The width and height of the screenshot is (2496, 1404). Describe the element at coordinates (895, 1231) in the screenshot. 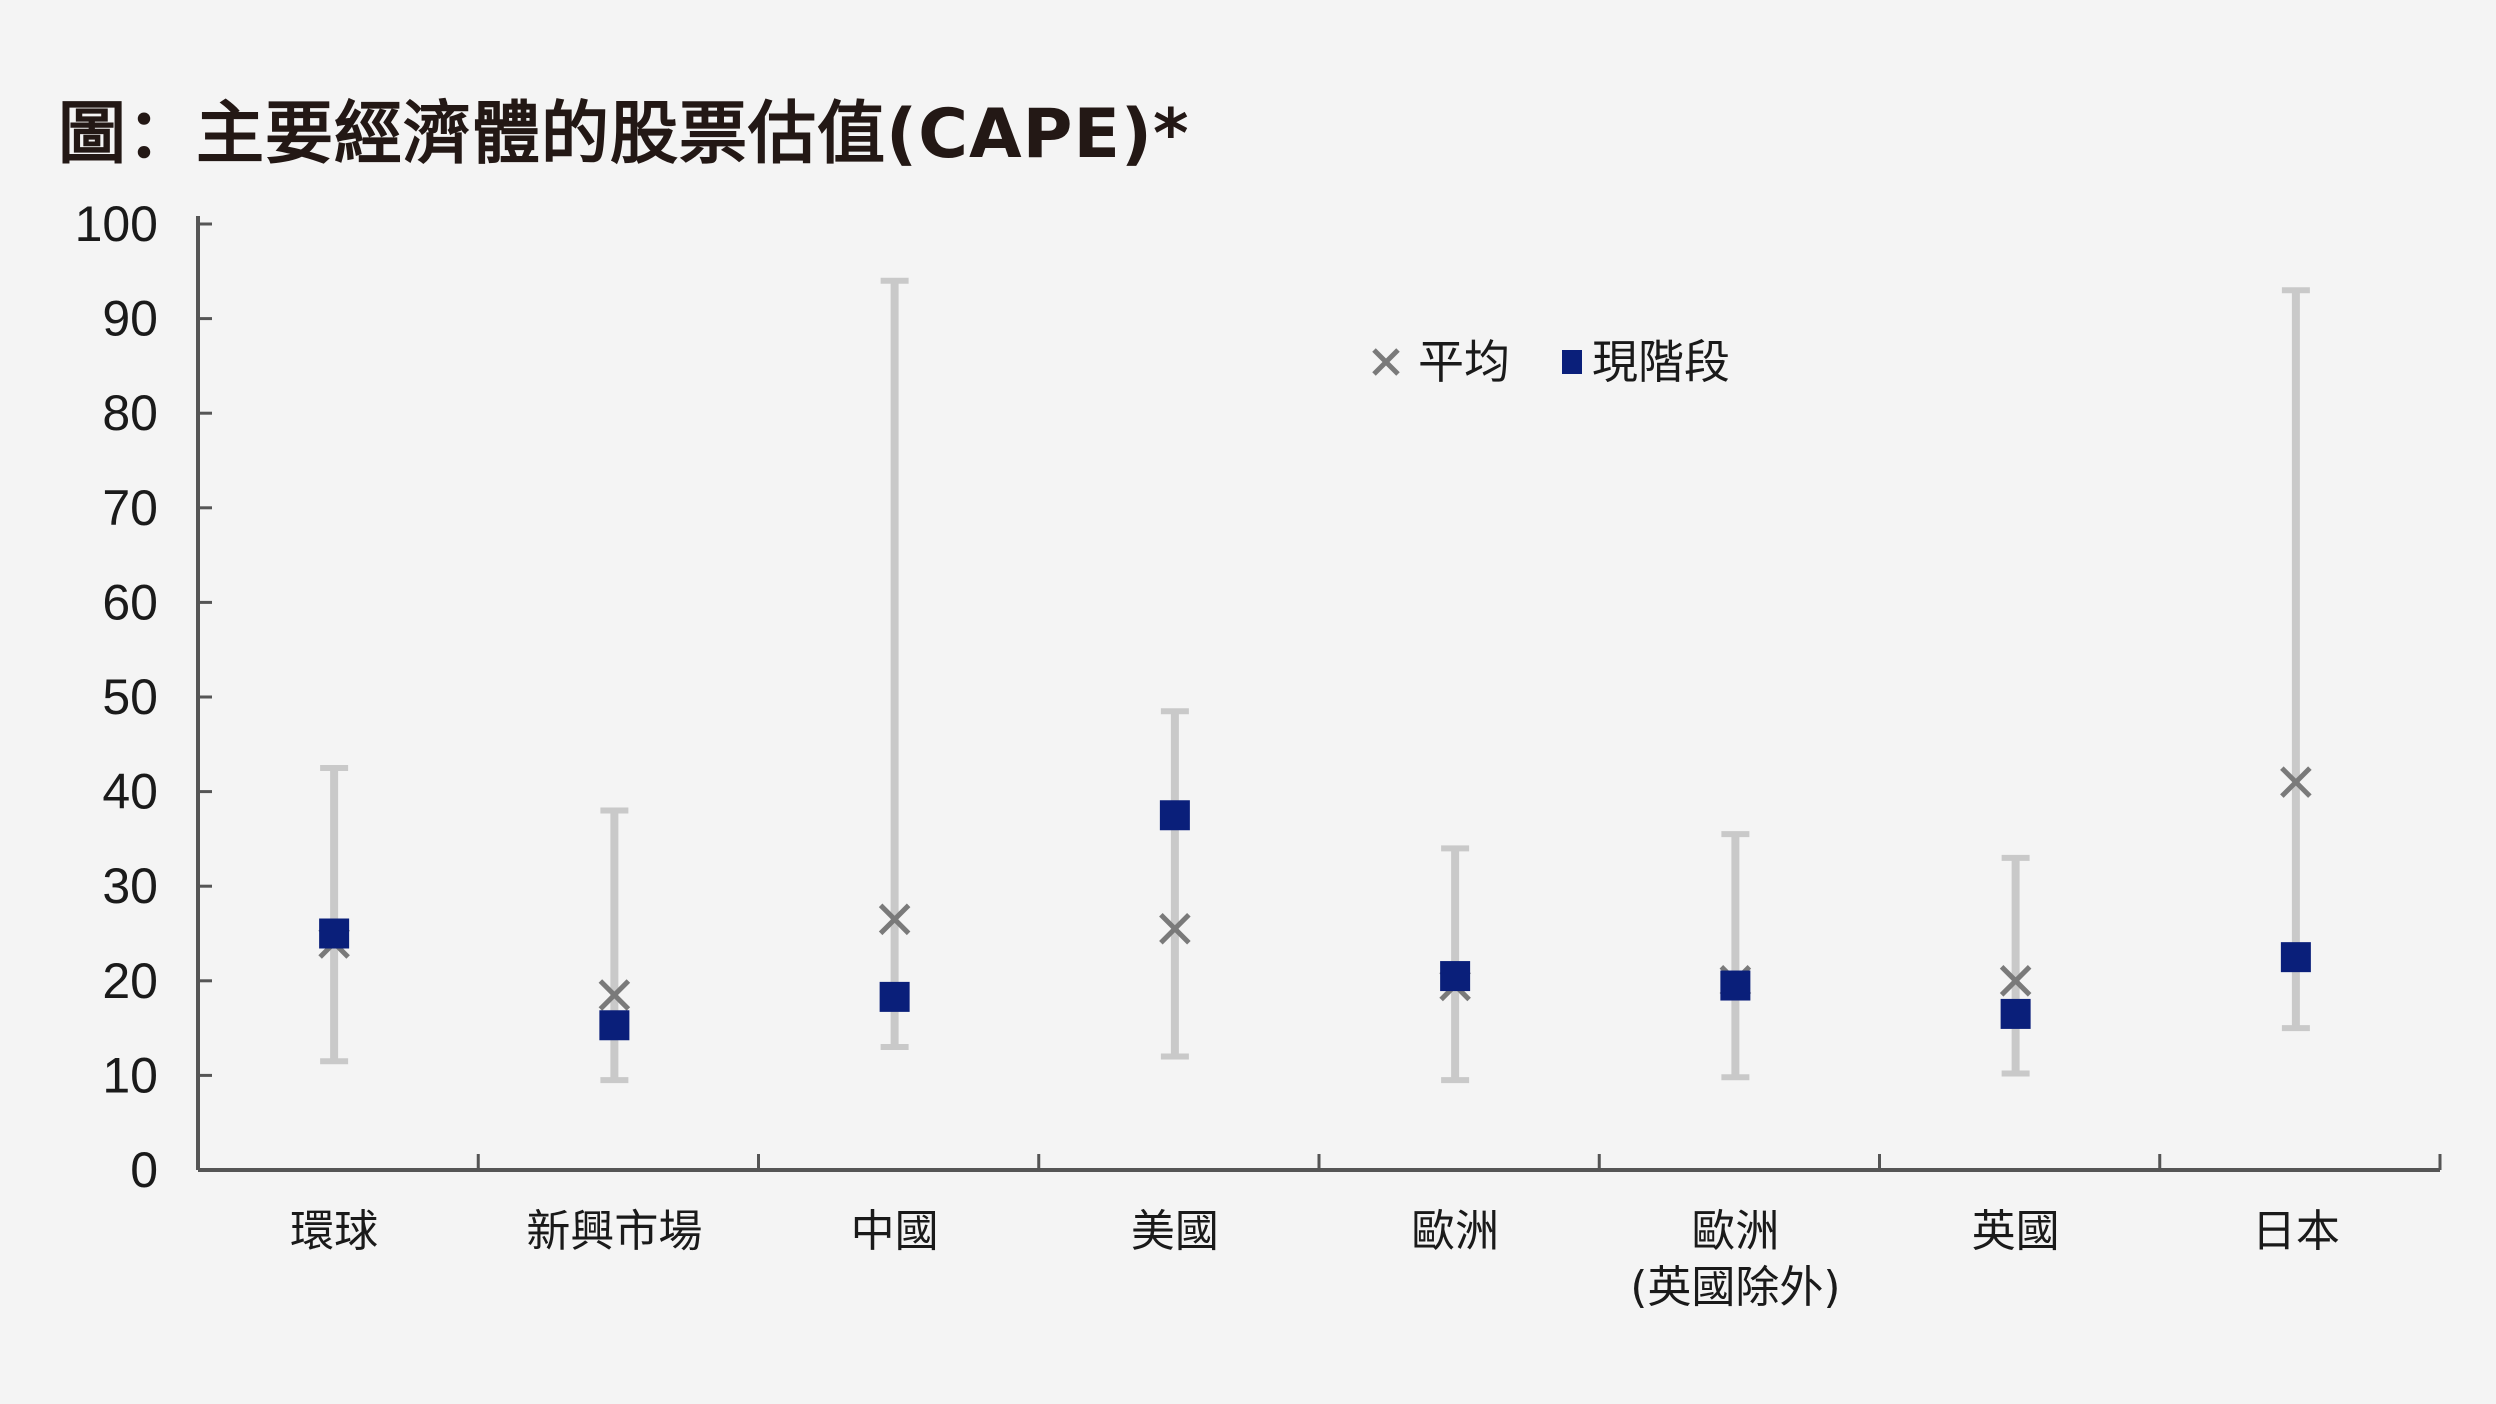

I see `x-category-label: 中國` at that location.